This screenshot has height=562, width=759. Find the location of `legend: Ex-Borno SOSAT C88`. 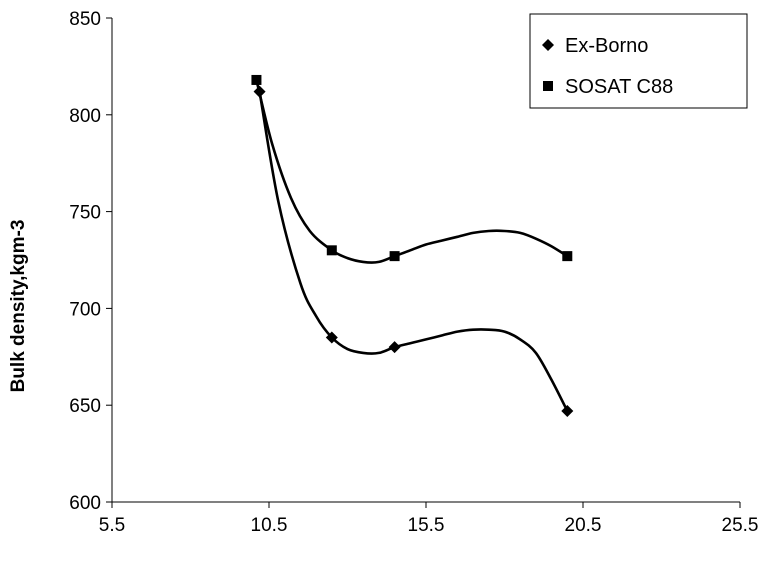

legend: Ex-Borno SOSAT C88 is located at coordinates (638, 61).